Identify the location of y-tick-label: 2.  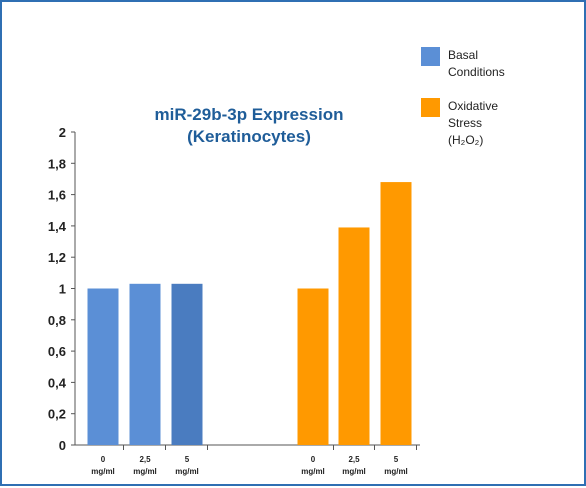
(62, 132).